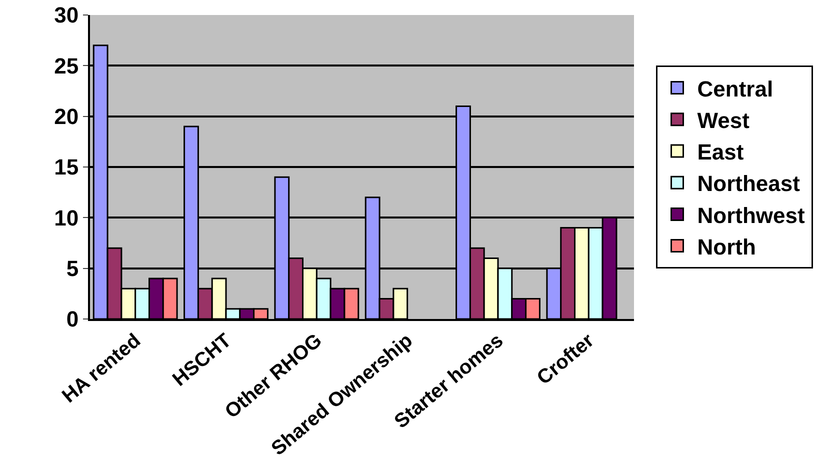 The image size is (823, 459). Describe the element at coordinates (720, 152) in the screenshot. I see `legend-label: East` at that location.